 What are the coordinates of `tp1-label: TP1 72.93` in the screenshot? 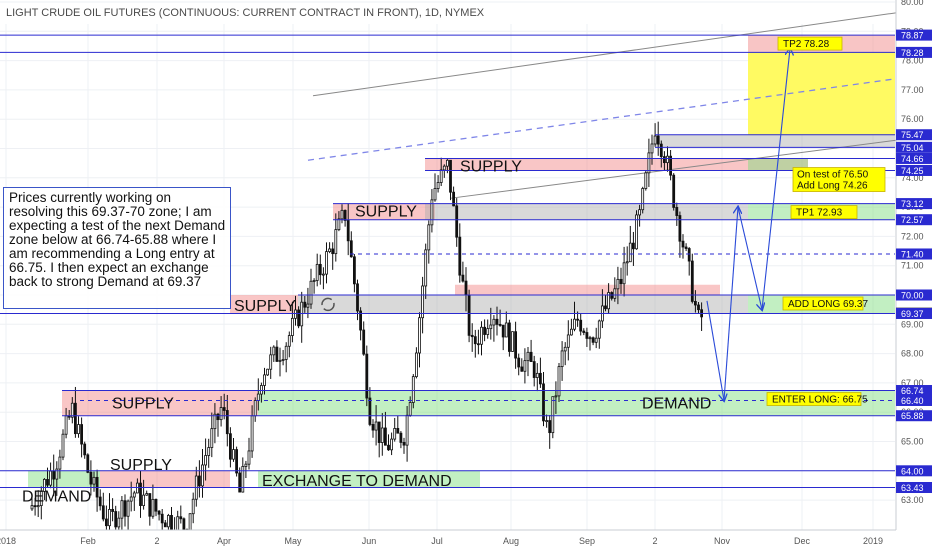 It's located at (819, 213).